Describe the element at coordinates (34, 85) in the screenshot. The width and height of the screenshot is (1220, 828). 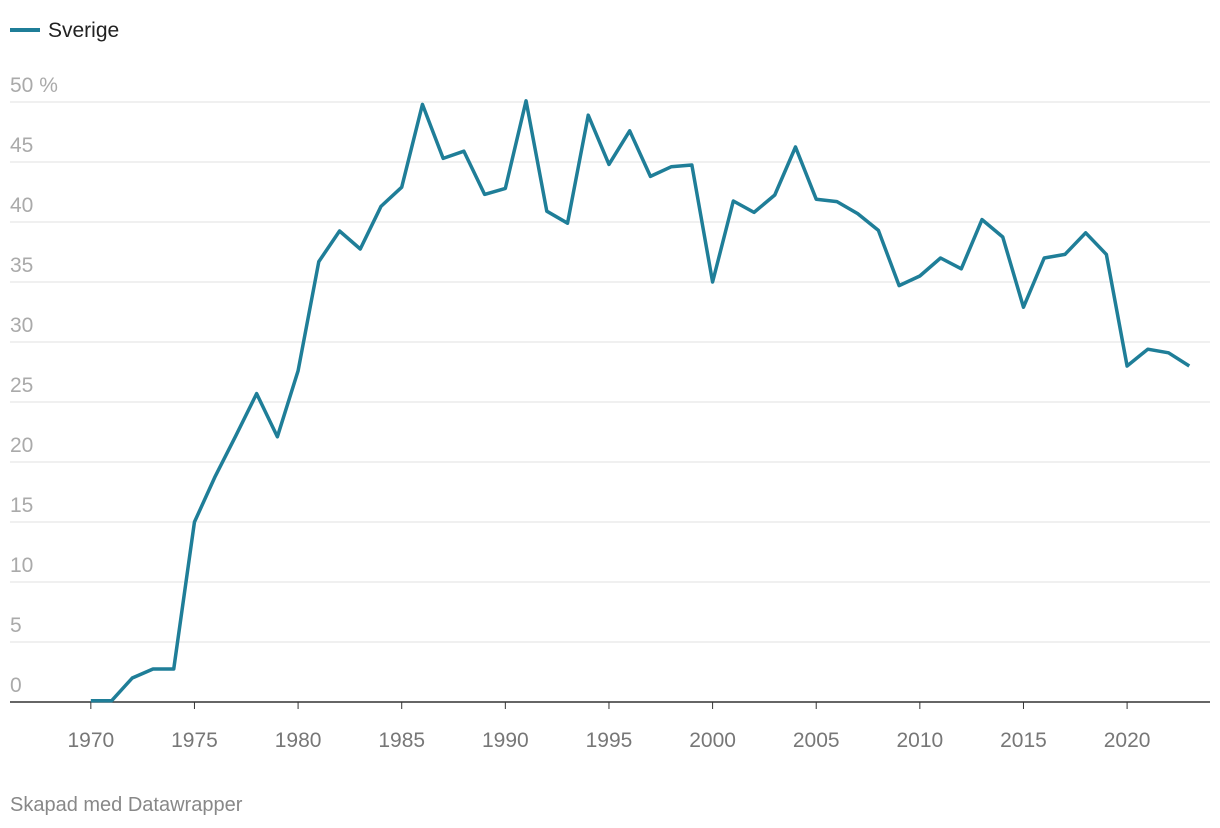
I see `y-tick-label: 50 %` at that location.